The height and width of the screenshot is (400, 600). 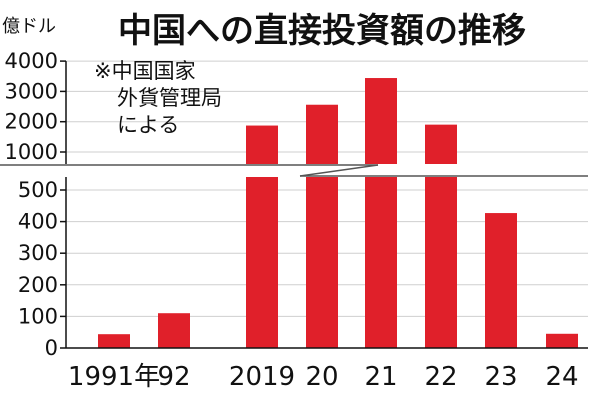 I want to click on x-tick-label: 2019, so click(x=262, y=377).